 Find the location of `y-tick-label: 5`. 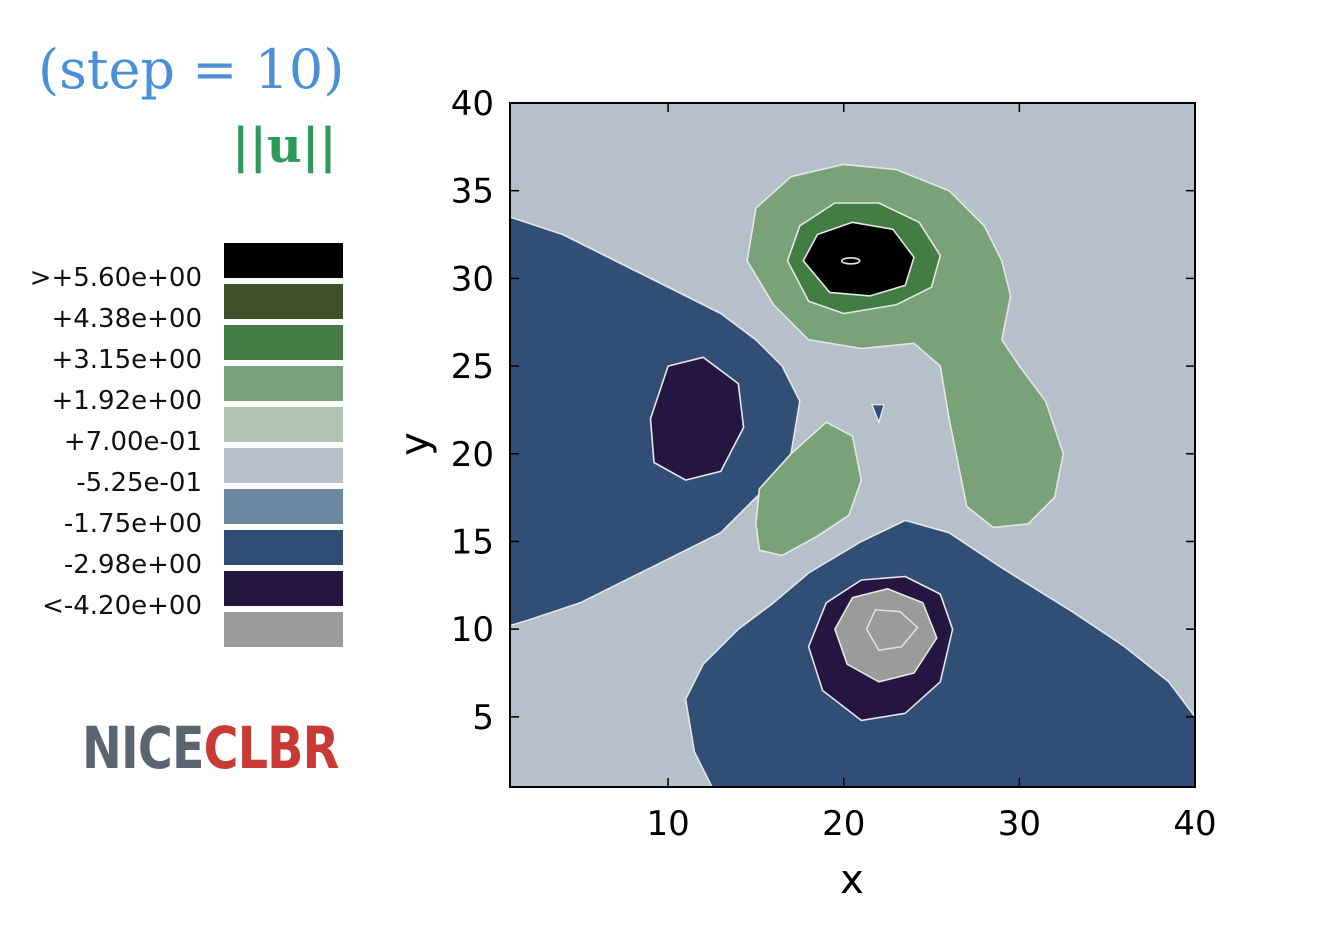

y-tick-label: 5 is located at coordinates (483, 718).